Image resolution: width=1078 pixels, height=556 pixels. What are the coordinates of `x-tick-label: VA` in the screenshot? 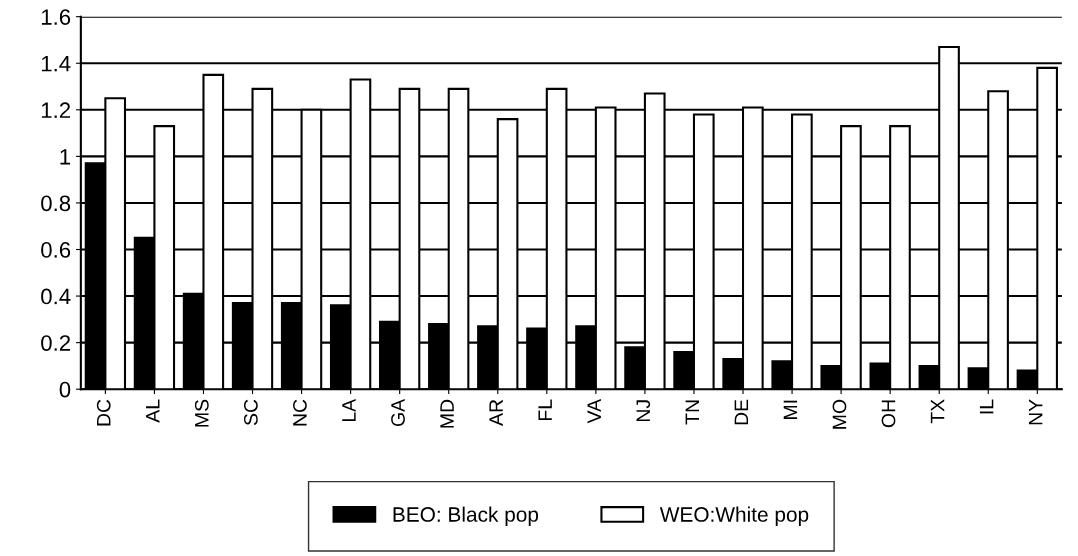 It's located at (594, 411).